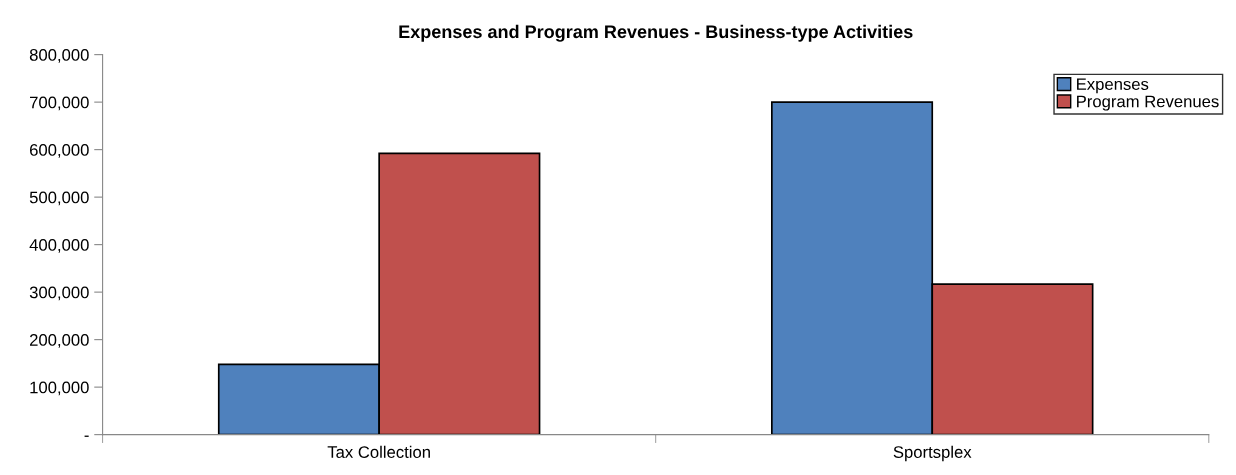 The image size is (1236, 475). I want to click on y-tick-label: -, so click(86, 436).